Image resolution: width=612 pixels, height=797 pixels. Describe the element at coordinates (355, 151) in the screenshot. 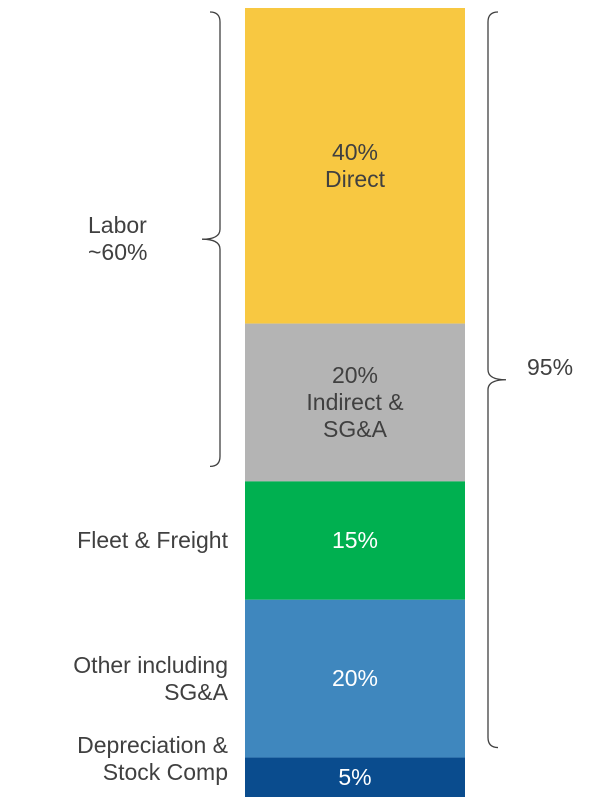

I see `value-label: 40%` at that location.